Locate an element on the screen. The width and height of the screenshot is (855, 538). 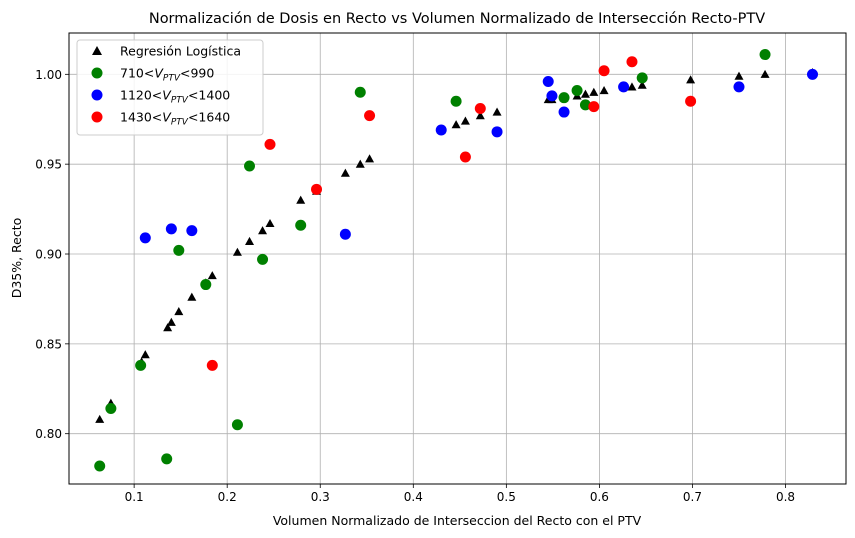
x-tick-label: 0.5 is located at coordinates (506, 497).